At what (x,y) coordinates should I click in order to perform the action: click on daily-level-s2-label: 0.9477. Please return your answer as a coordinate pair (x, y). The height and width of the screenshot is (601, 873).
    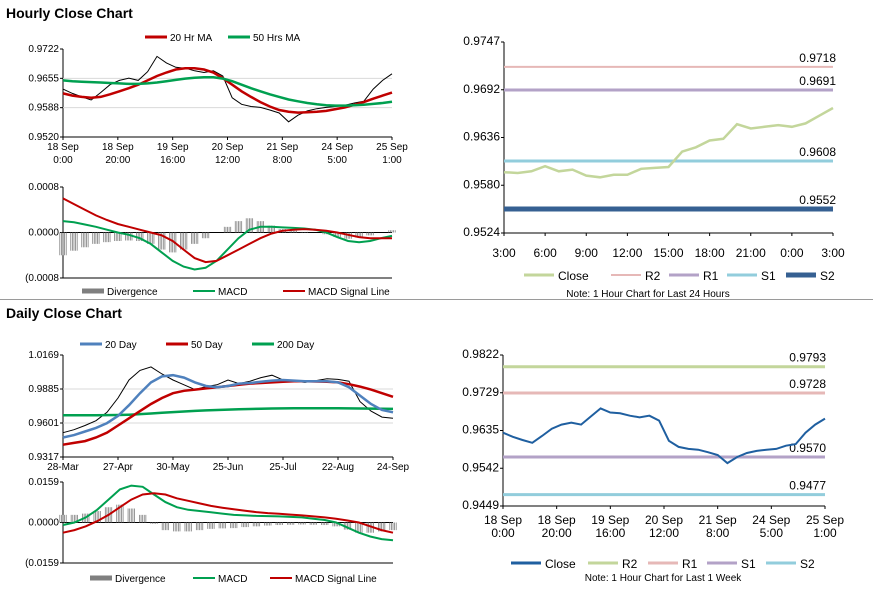
    Looking at the image, I should click on (807, 486).